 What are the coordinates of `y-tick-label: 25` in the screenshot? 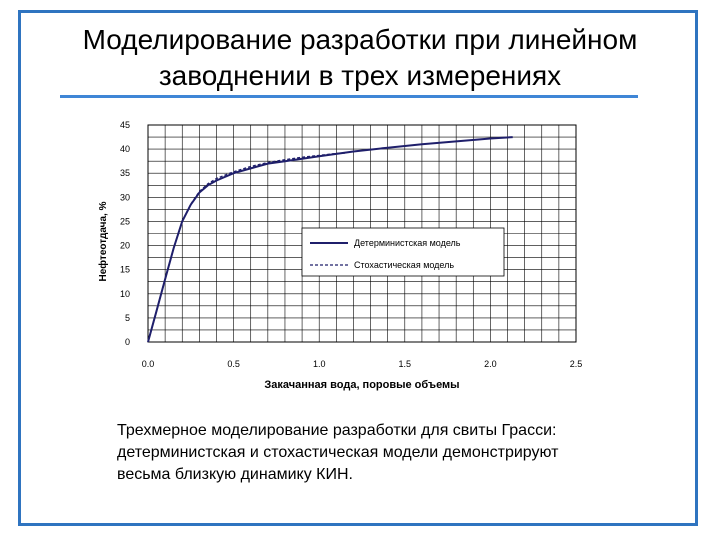 It's located at (125, 221).